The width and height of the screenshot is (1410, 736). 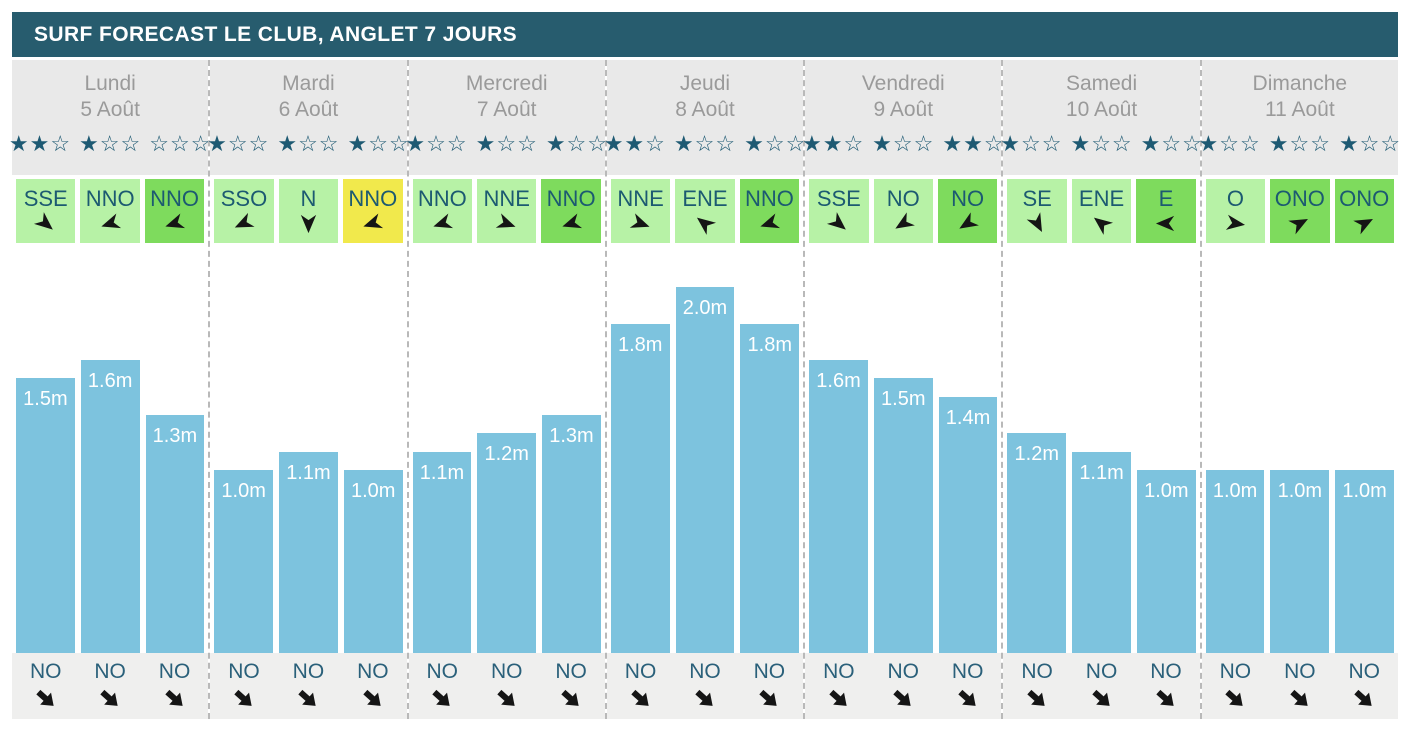 I want to click on bar-slot: 1.6m, so click(x=838, y=451).